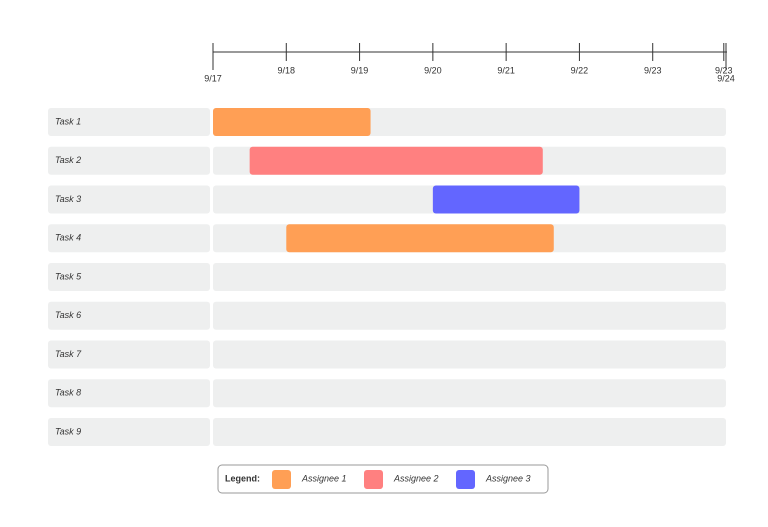  Describe the element at coordinates (580, 70) in the screenshot. I see `x-tick-label: 9/22` at that location.